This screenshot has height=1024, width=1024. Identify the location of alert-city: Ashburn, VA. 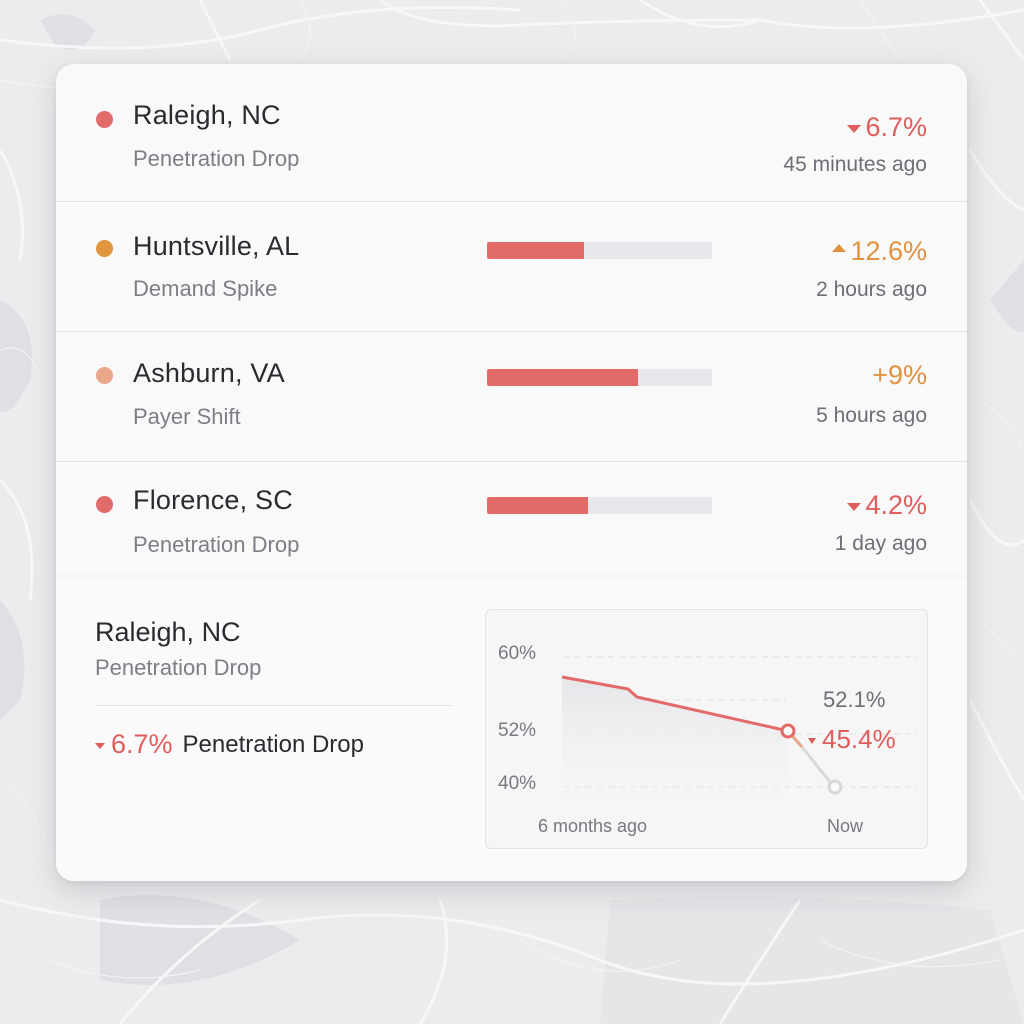
(209, 373).